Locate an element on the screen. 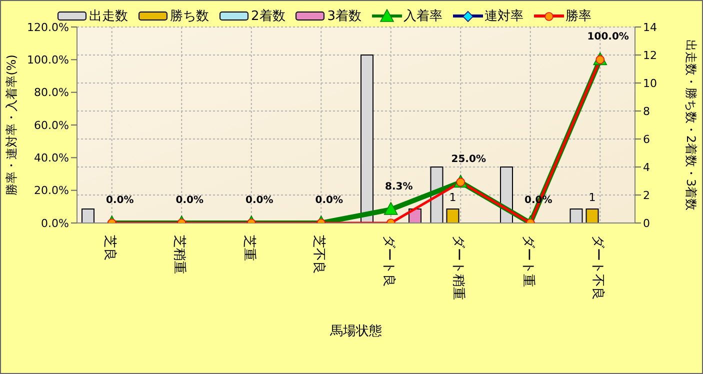  y2-tick-label: 12 is located at coordinates (650, 55).